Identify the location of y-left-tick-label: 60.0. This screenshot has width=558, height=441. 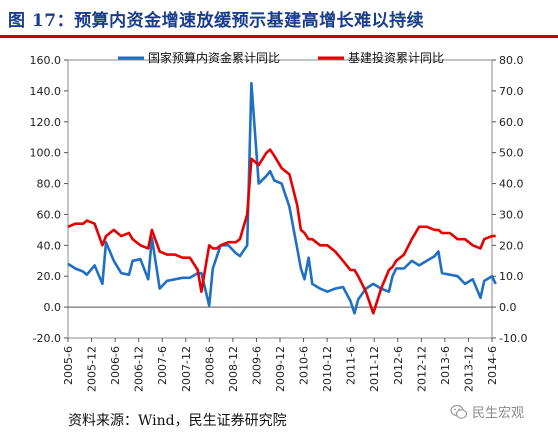
(49, 214).